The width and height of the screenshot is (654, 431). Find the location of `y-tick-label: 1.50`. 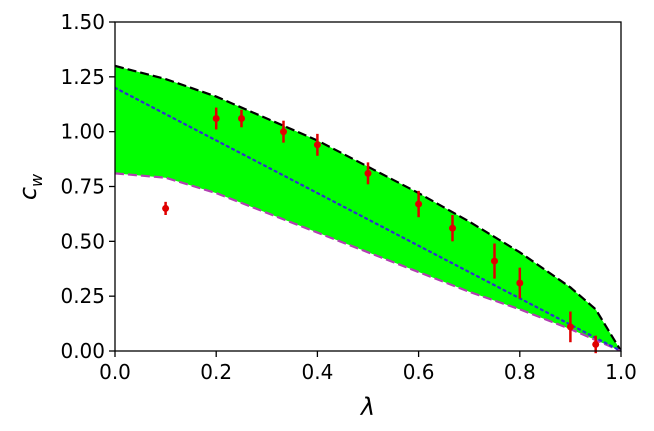

y-tick-label: 1.50 is located at coordinates (82, 22).